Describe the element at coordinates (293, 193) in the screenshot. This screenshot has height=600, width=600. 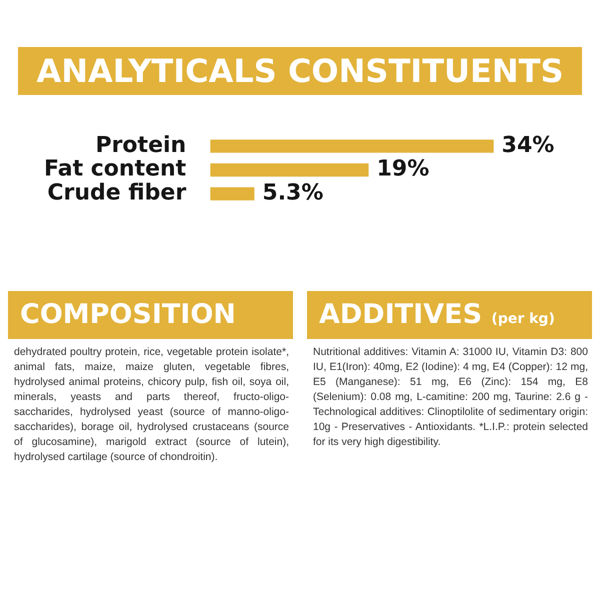
I see `data-label: 5.3%` at that location.